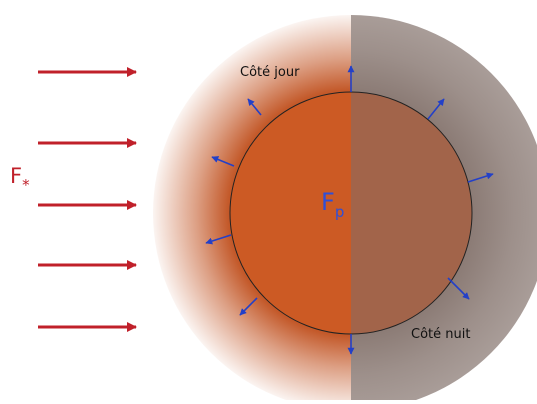 The width and height of the screenshot is (537, 404). What do you see at coordinates (270, 72) in the screenshot?
I see `day-side-label: Côté jour` at bounding box center [270, 72].